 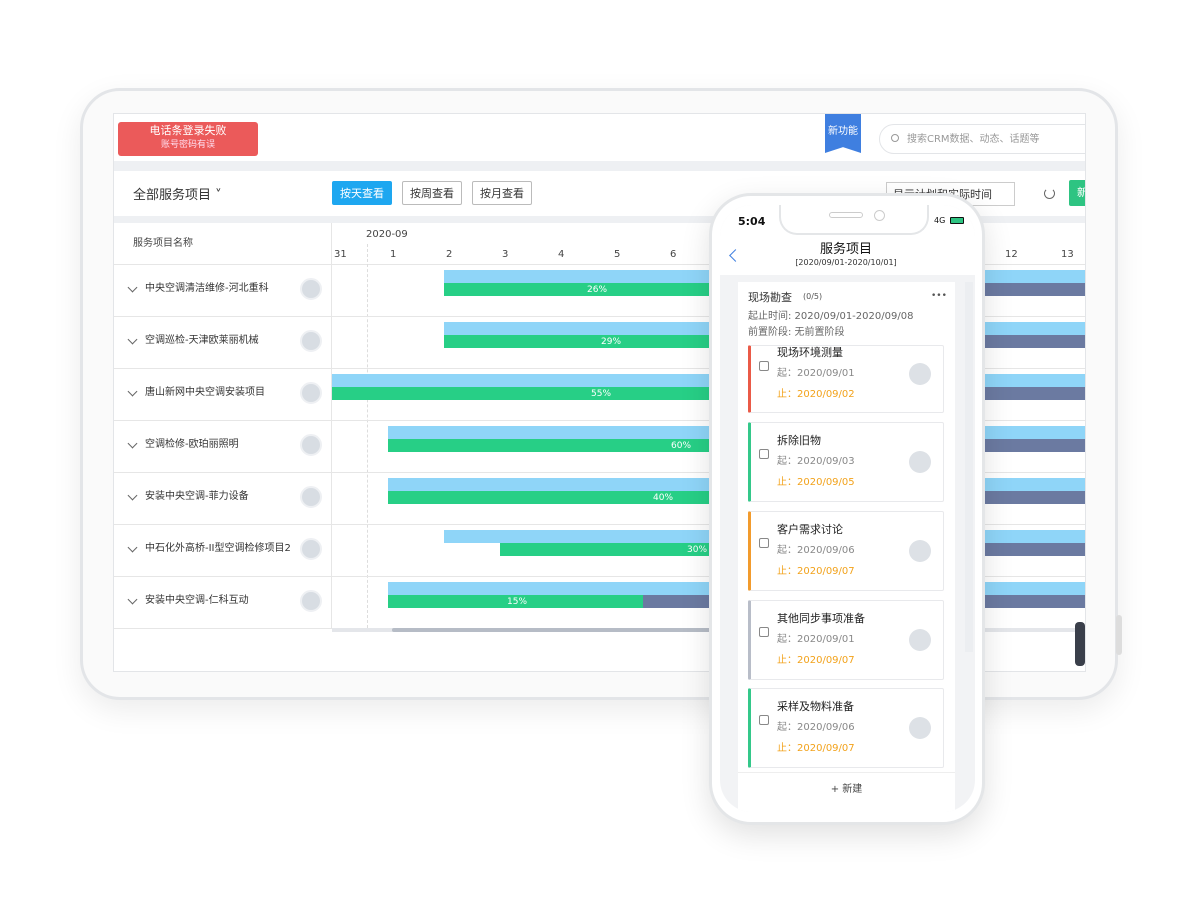 I want to click on view-button-label: 按天查看, so click(x=362, y=193).